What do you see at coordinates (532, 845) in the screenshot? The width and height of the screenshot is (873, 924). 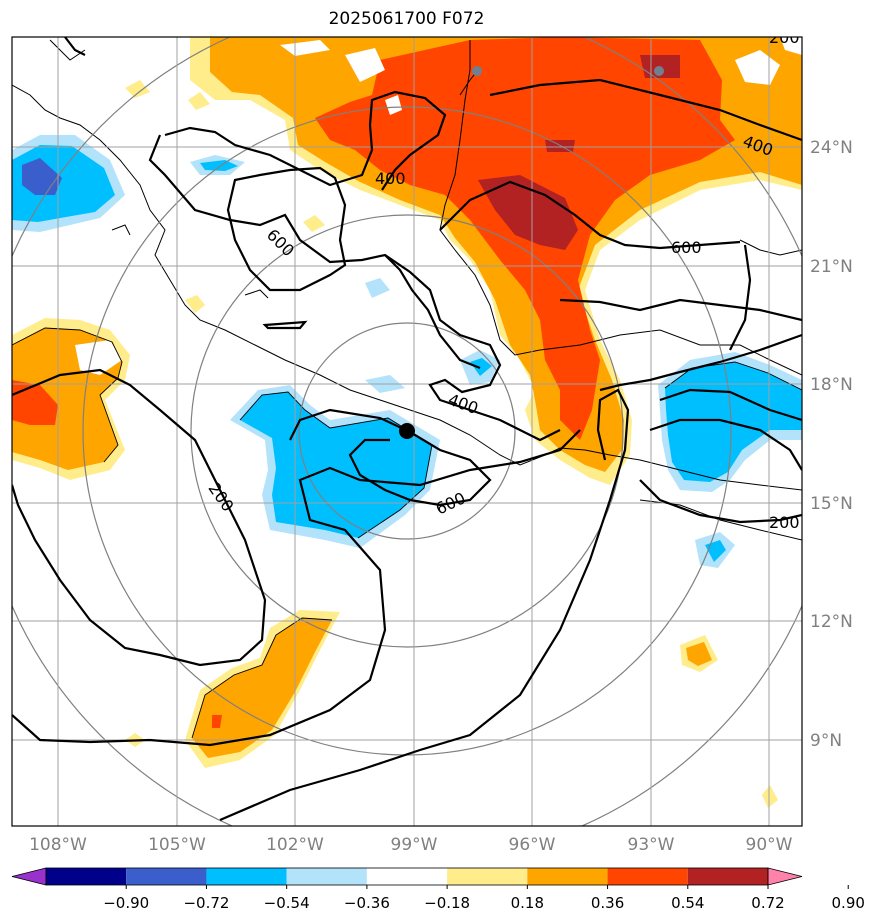 I see `lon-label: 96°W` at bounding box center [532, 845].